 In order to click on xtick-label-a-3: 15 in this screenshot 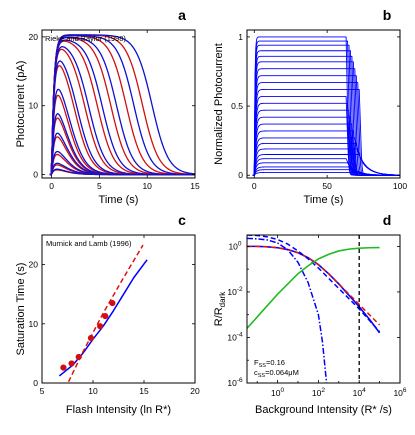, I will do `click(195, 186)`.